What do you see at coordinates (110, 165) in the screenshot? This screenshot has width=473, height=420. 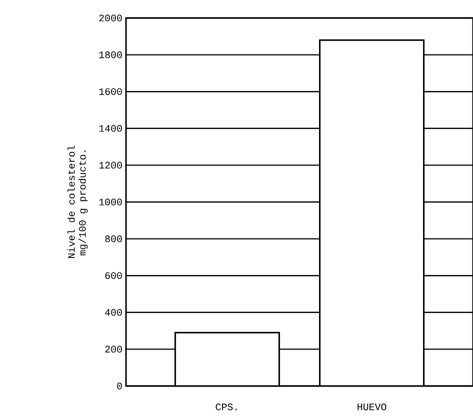 I see `y-tick-label: 1200` at bounding box center [110, 165].